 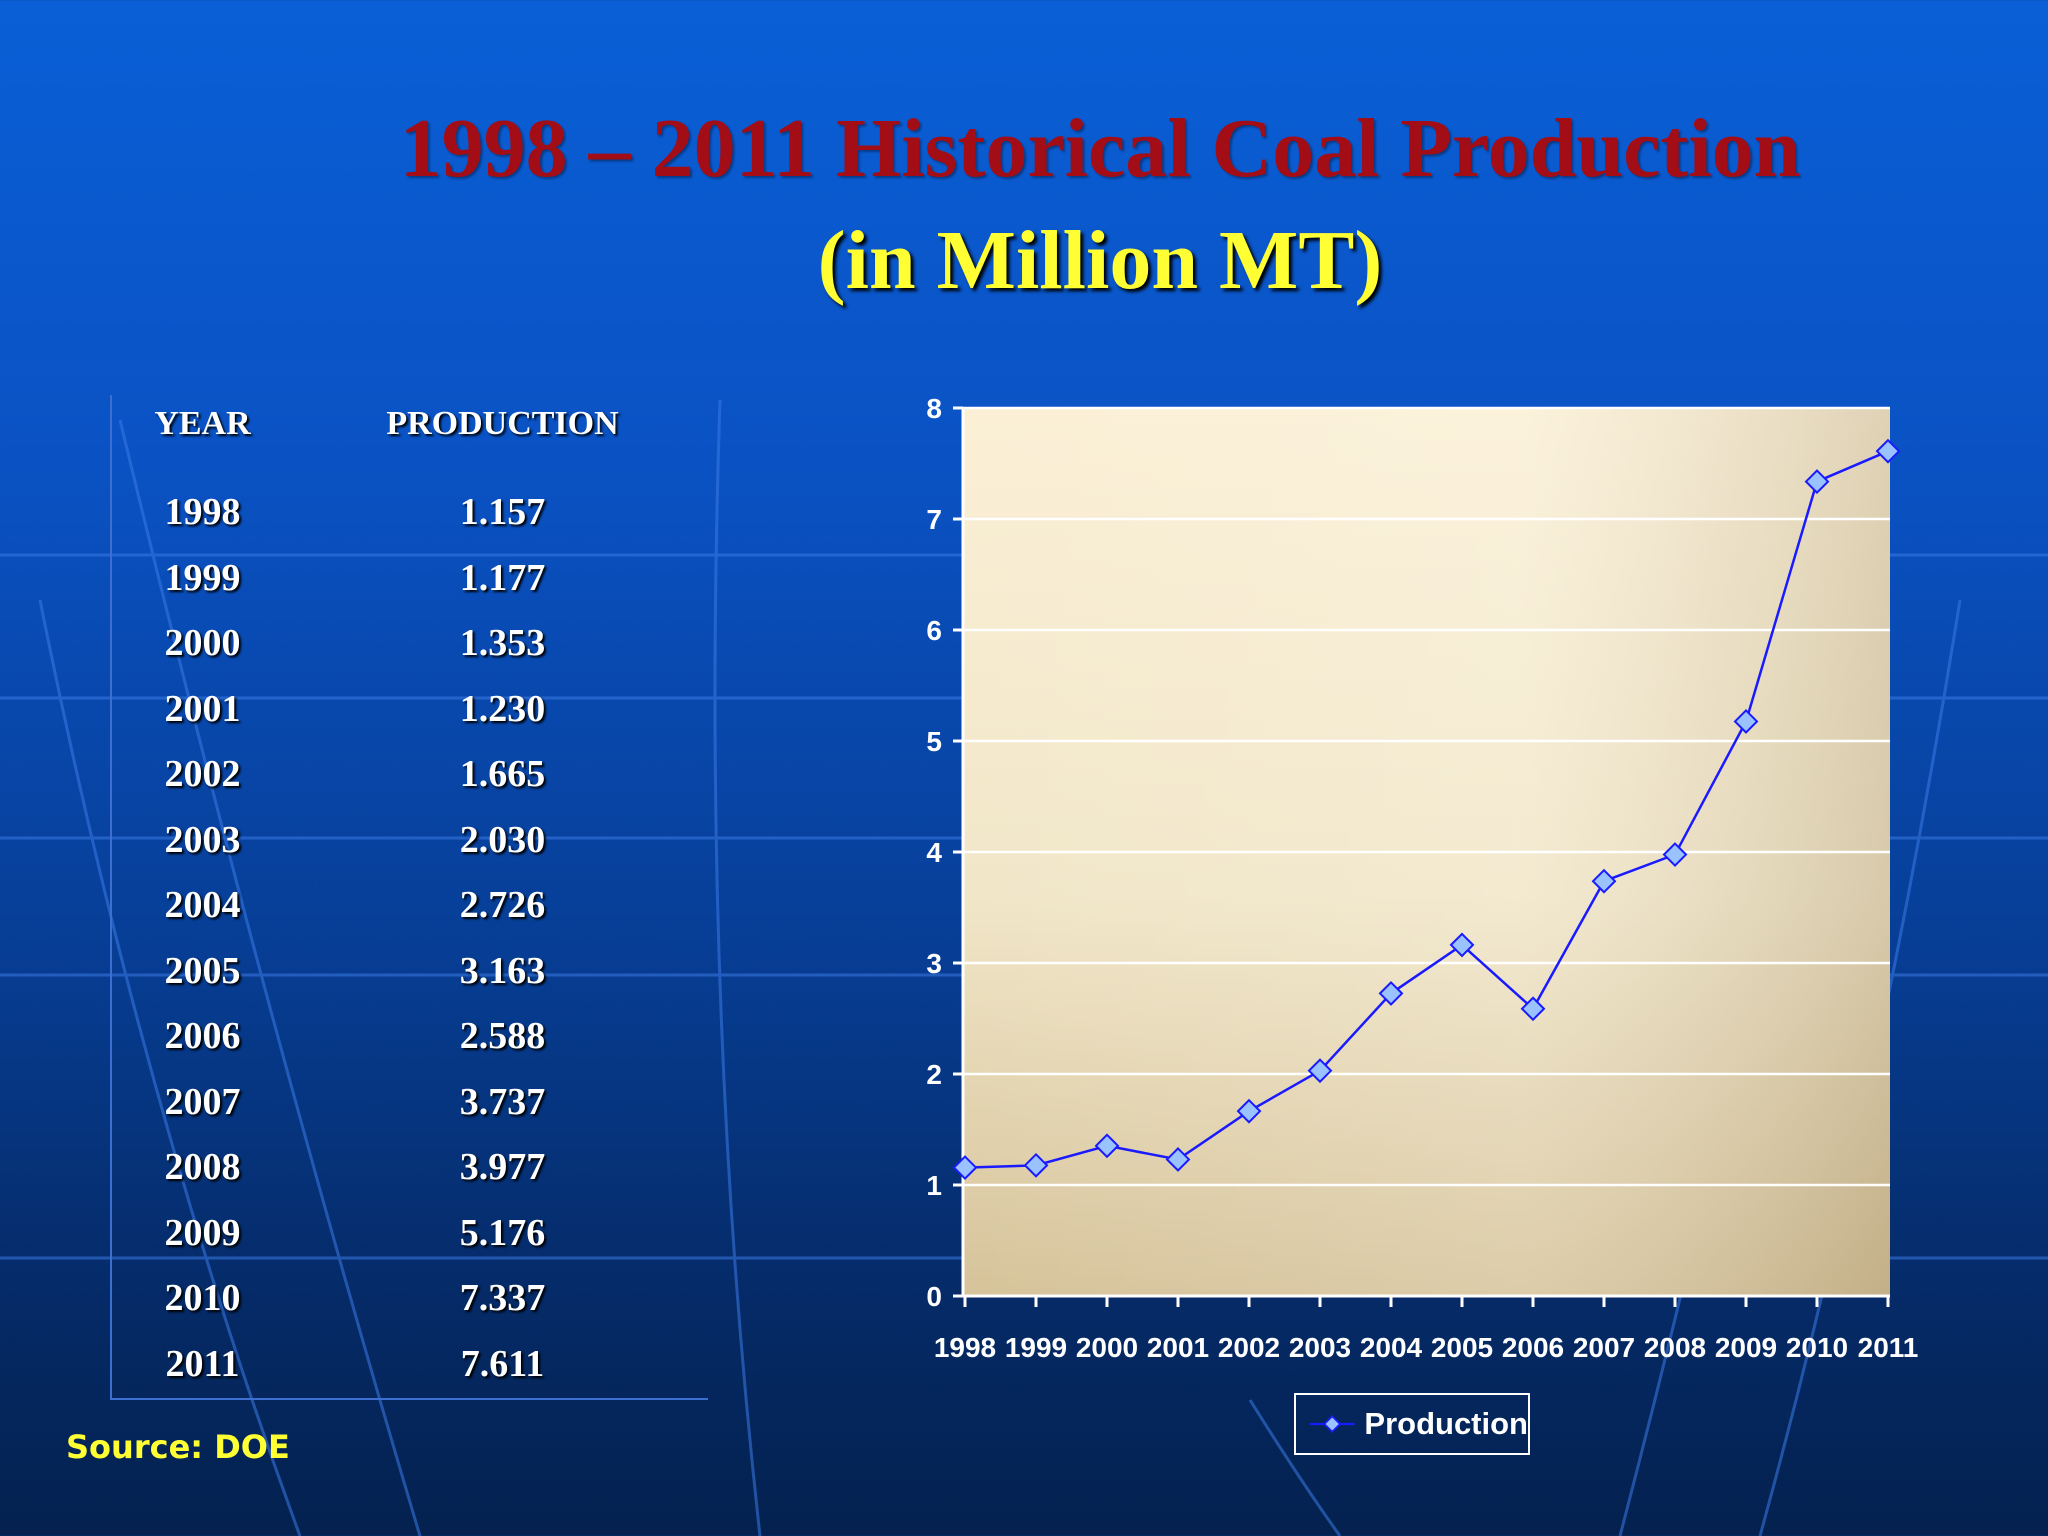 I want to click on table-cell-year: 2000, so click(x=202, y=643).